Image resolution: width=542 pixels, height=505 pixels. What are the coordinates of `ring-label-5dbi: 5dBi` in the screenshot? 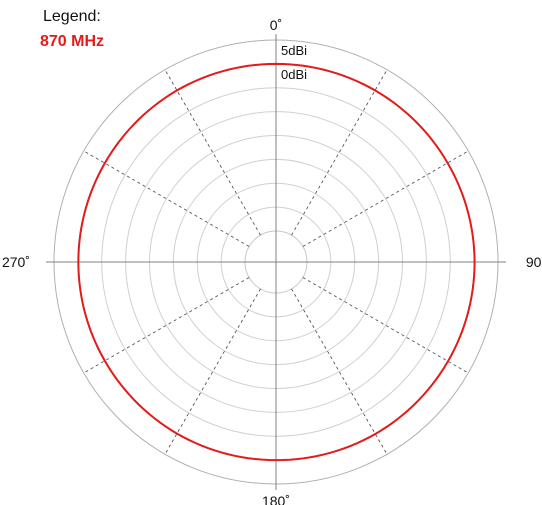 It's located at (294, 50).